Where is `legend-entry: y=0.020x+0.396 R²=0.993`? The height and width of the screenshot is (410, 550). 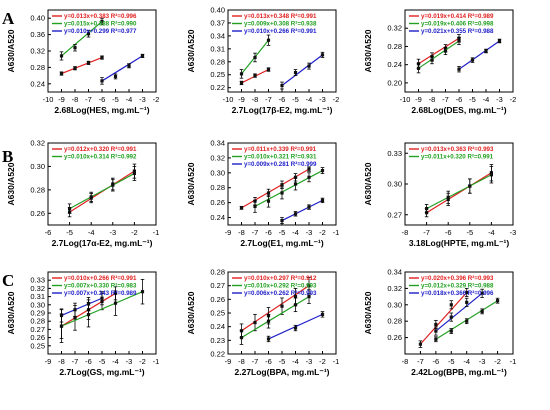
legend-entry: y=0.020x+0.396 R²=0.993 is located at coordinates (457, 278).